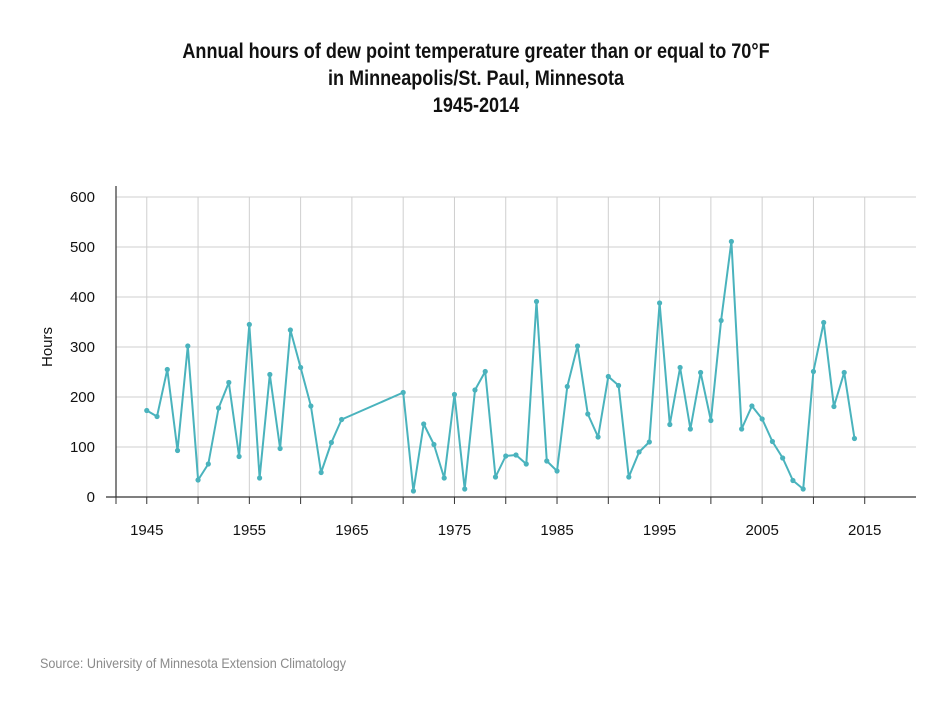 The height and width of the screenshot is (714, 952). What do you see at coordinates (82, 297) in the screenshot?
I see `y-tick-label: 400` at bounding box center [82, 297].